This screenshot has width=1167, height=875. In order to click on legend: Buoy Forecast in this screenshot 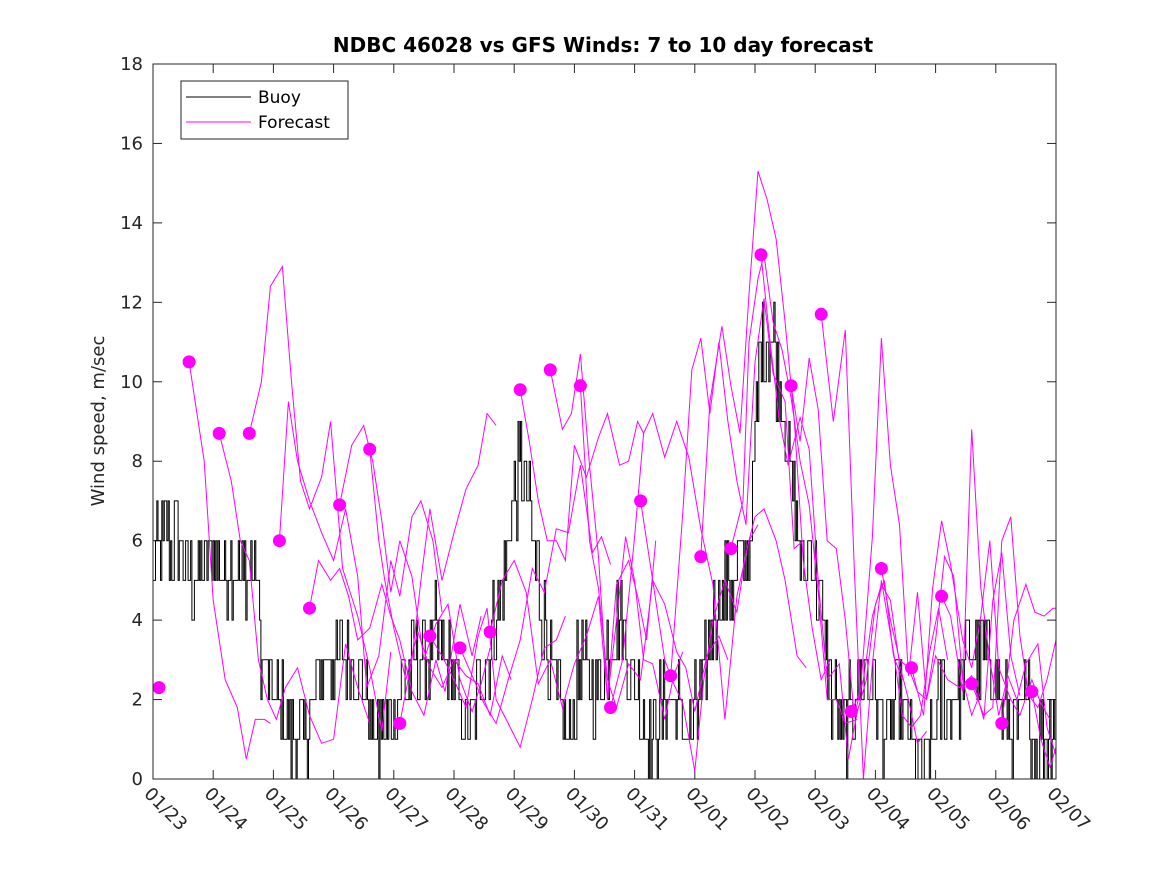, I will do `click(264, 110)`.